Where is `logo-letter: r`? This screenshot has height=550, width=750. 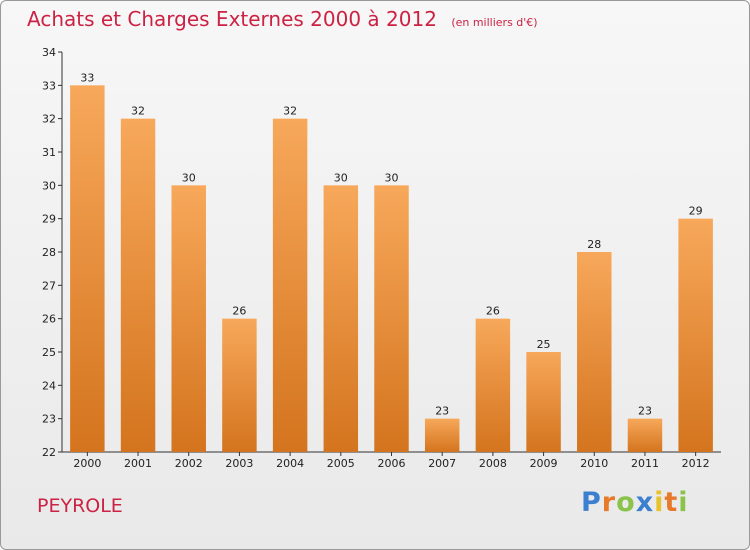 logo-letter: r is located at coordinates (609, 502).